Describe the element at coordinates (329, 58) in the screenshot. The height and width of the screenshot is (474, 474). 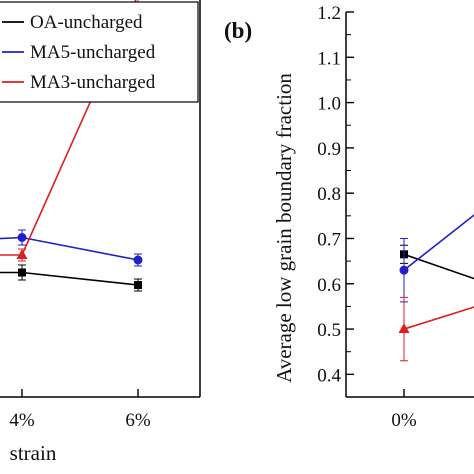
I see `panel-b-y-tick-label: 1.1` at that location.